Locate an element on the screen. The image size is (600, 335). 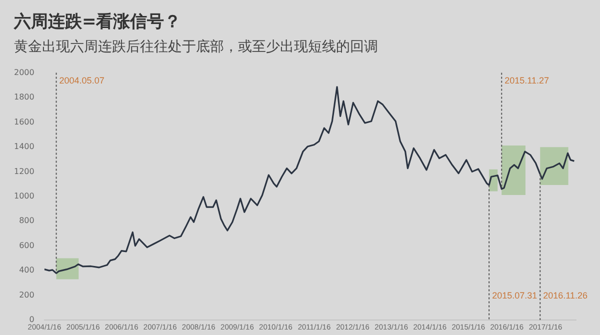
y-tick-label: 1400 is located at coordinates (24, 147).